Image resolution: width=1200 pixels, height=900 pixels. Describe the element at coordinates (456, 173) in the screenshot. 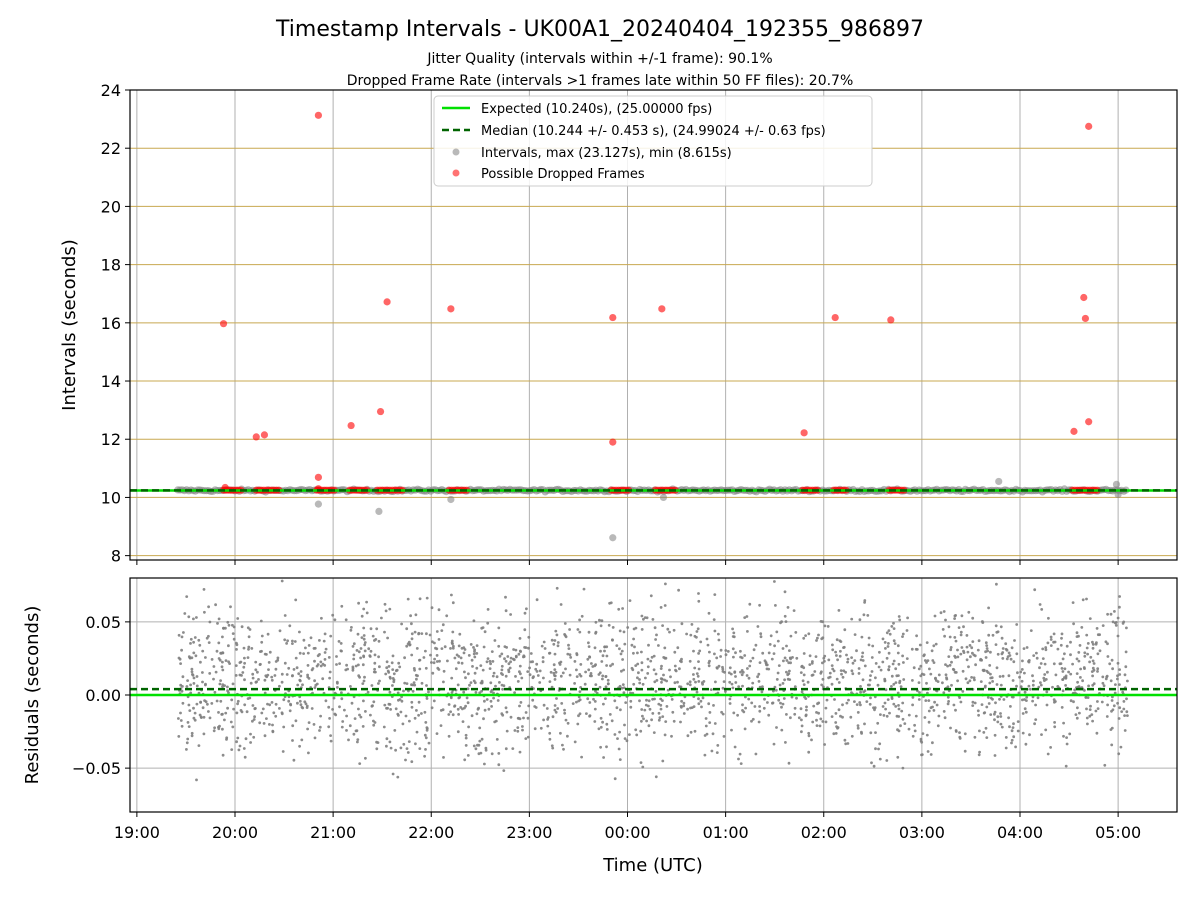

I see `legend-dropped-swatch` at that location.